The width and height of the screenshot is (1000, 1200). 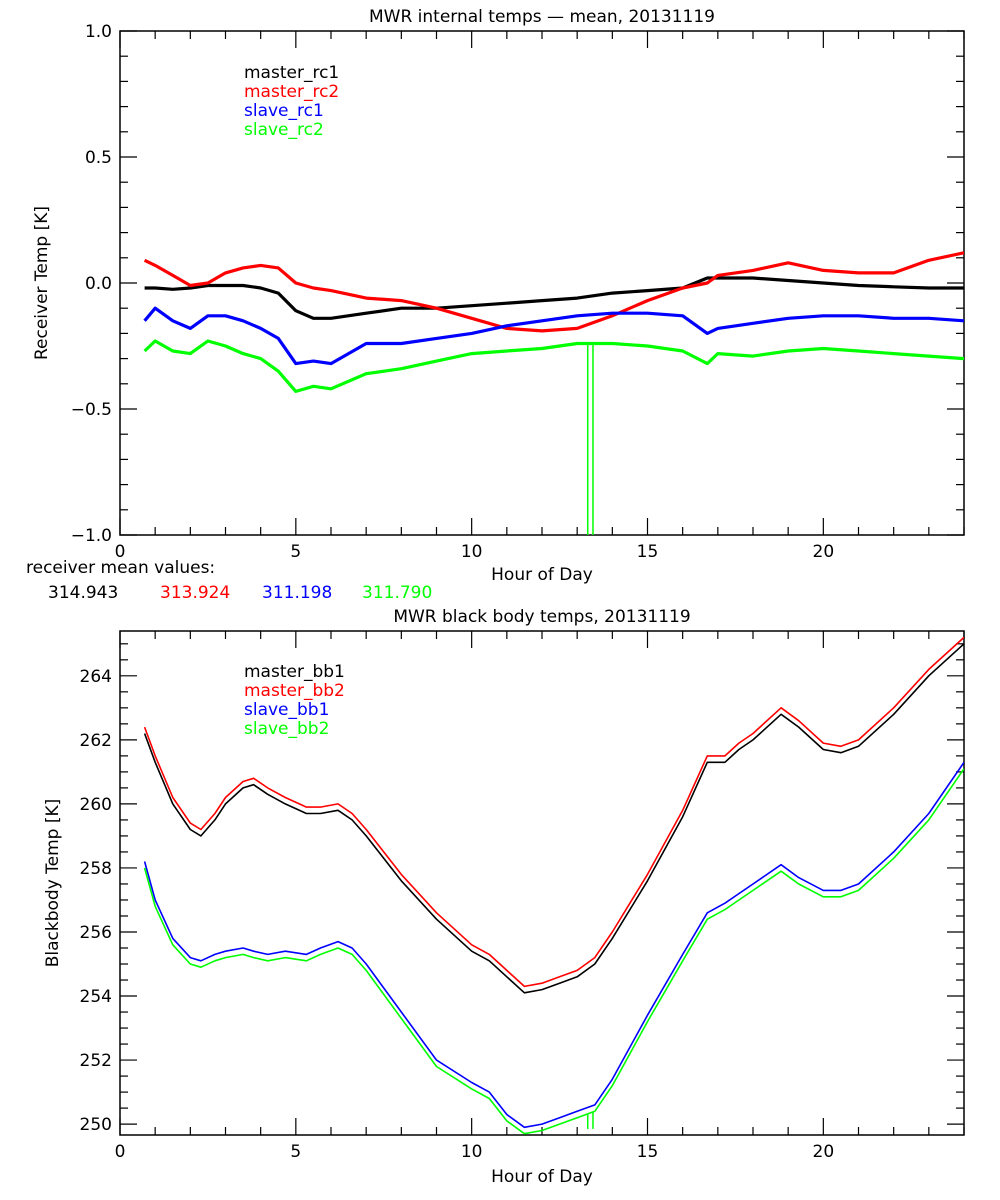 I want to click on y-tick-label: 254, so click(x=96, y=997).